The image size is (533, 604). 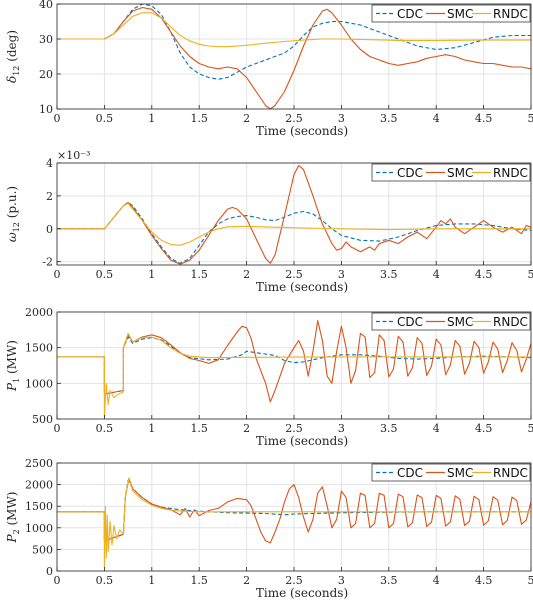 I want to click on y-axis-exponent: ×10⁻³, so click(x=73, y=155).